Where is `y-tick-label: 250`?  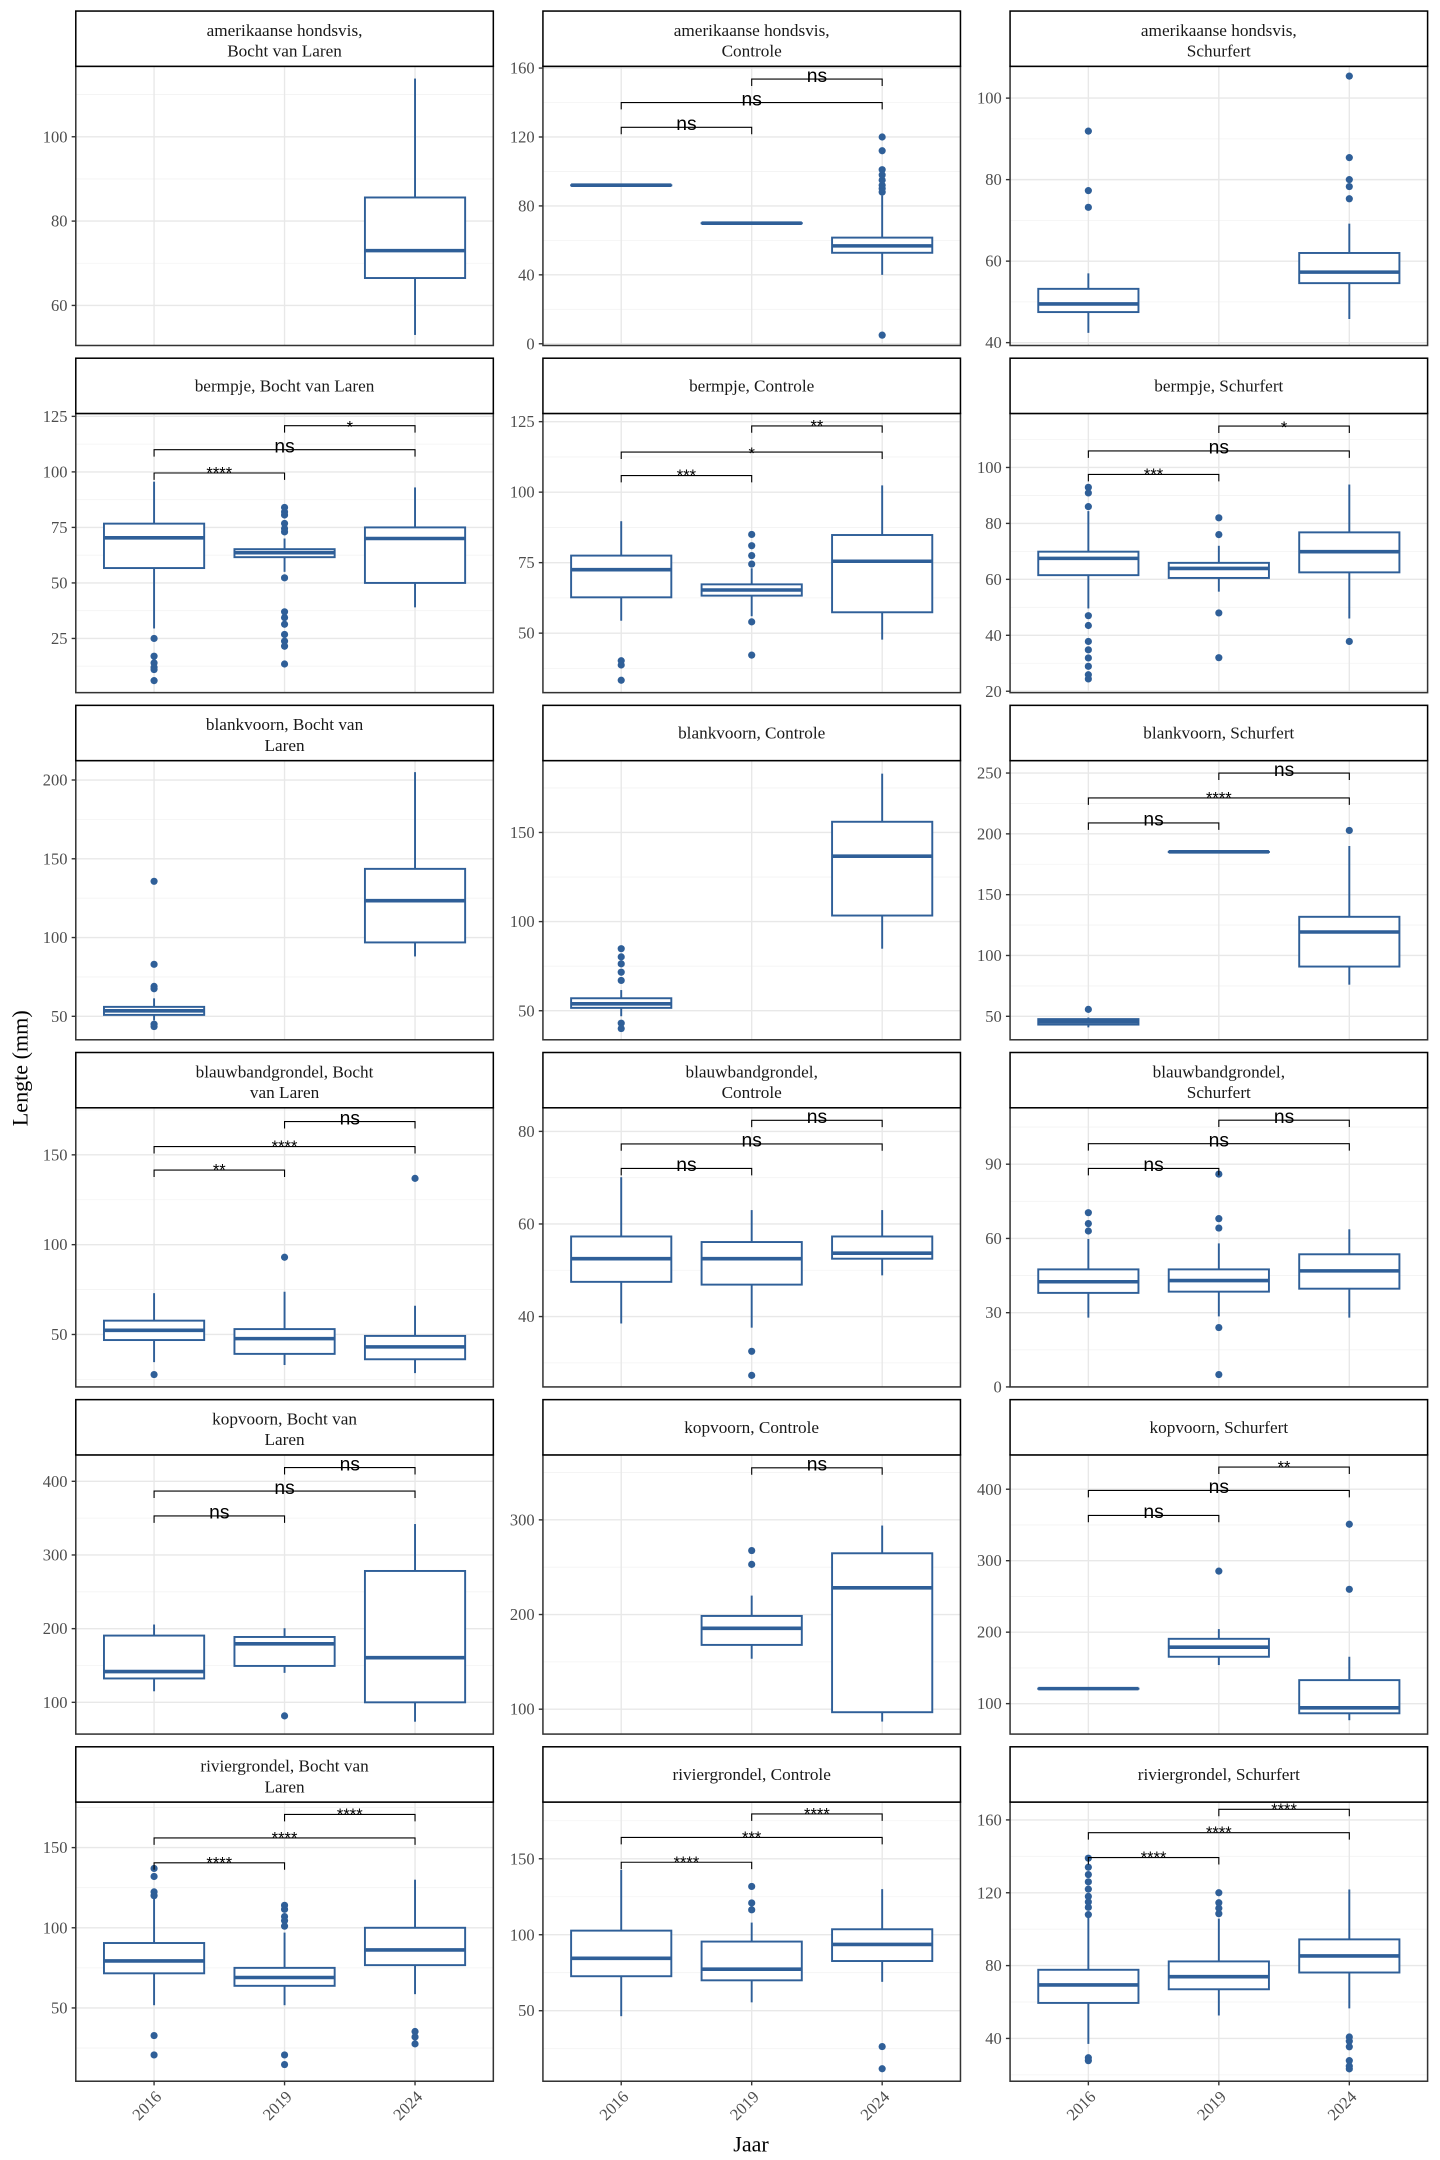 y-tick-label: 250 is located at coordinates (989, 773).